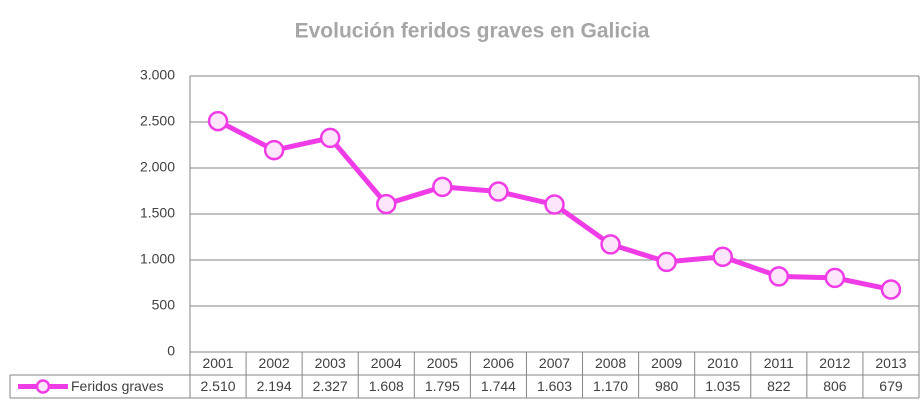  What do you see at coordinates (498, 363) in the screenshot?
I see `x-tick-label: 2006` at bounding box center [498, 363].